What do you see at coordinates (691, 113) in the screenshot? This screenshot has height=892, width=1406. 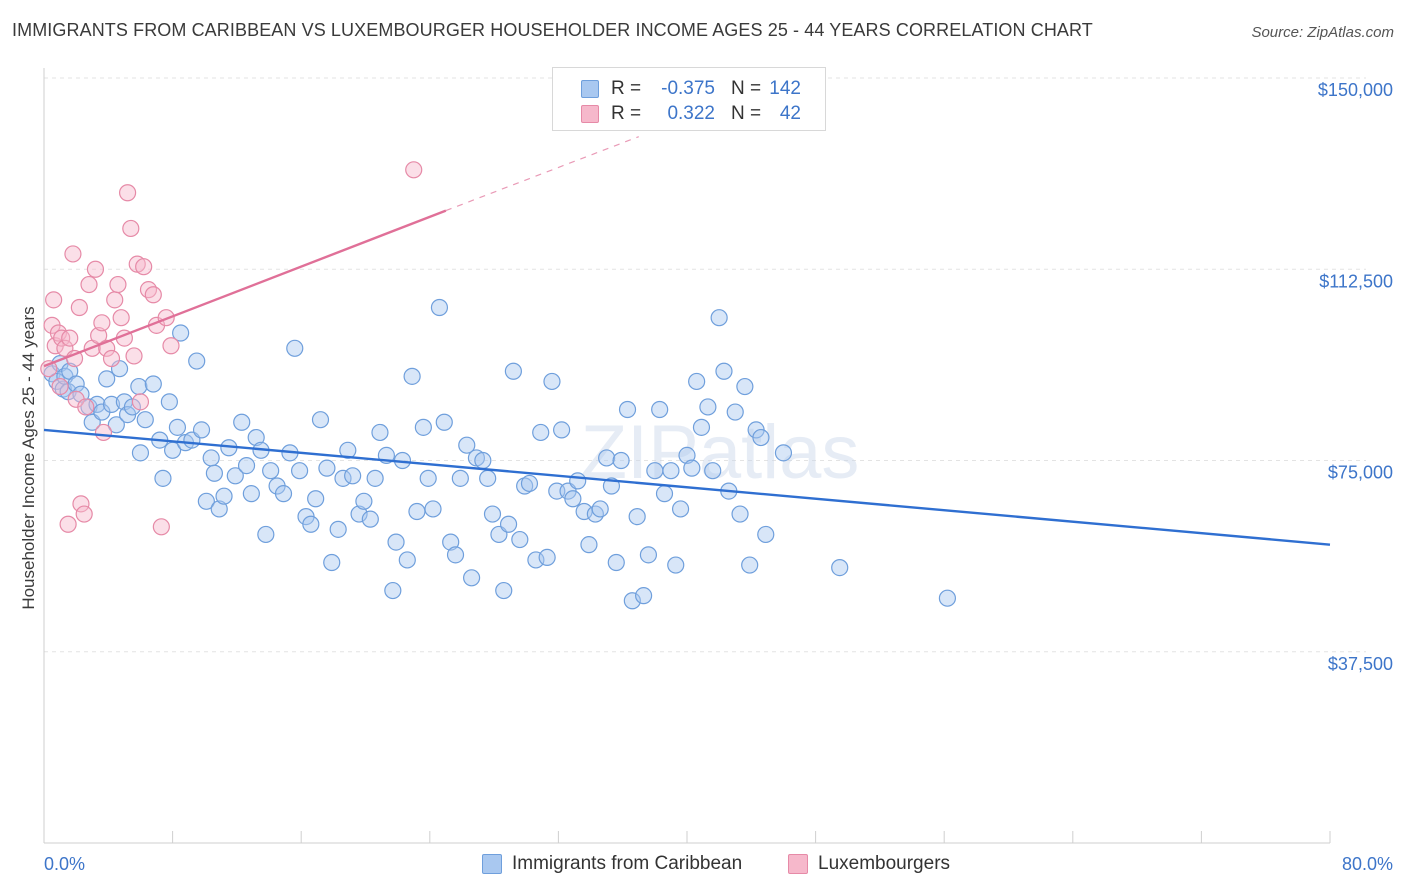 I see `legend-r-value: 0.322` at bounding box center [691, 113].